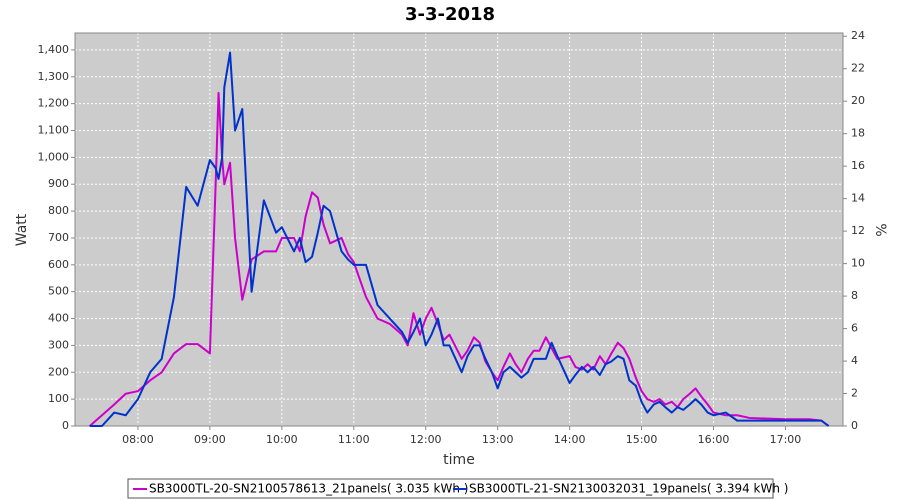 The image size is (900, 500). What do you see at coordinates (459, 460) in the screenshot?
I see `x-axis-label: time` at bounding box center [459, 460].